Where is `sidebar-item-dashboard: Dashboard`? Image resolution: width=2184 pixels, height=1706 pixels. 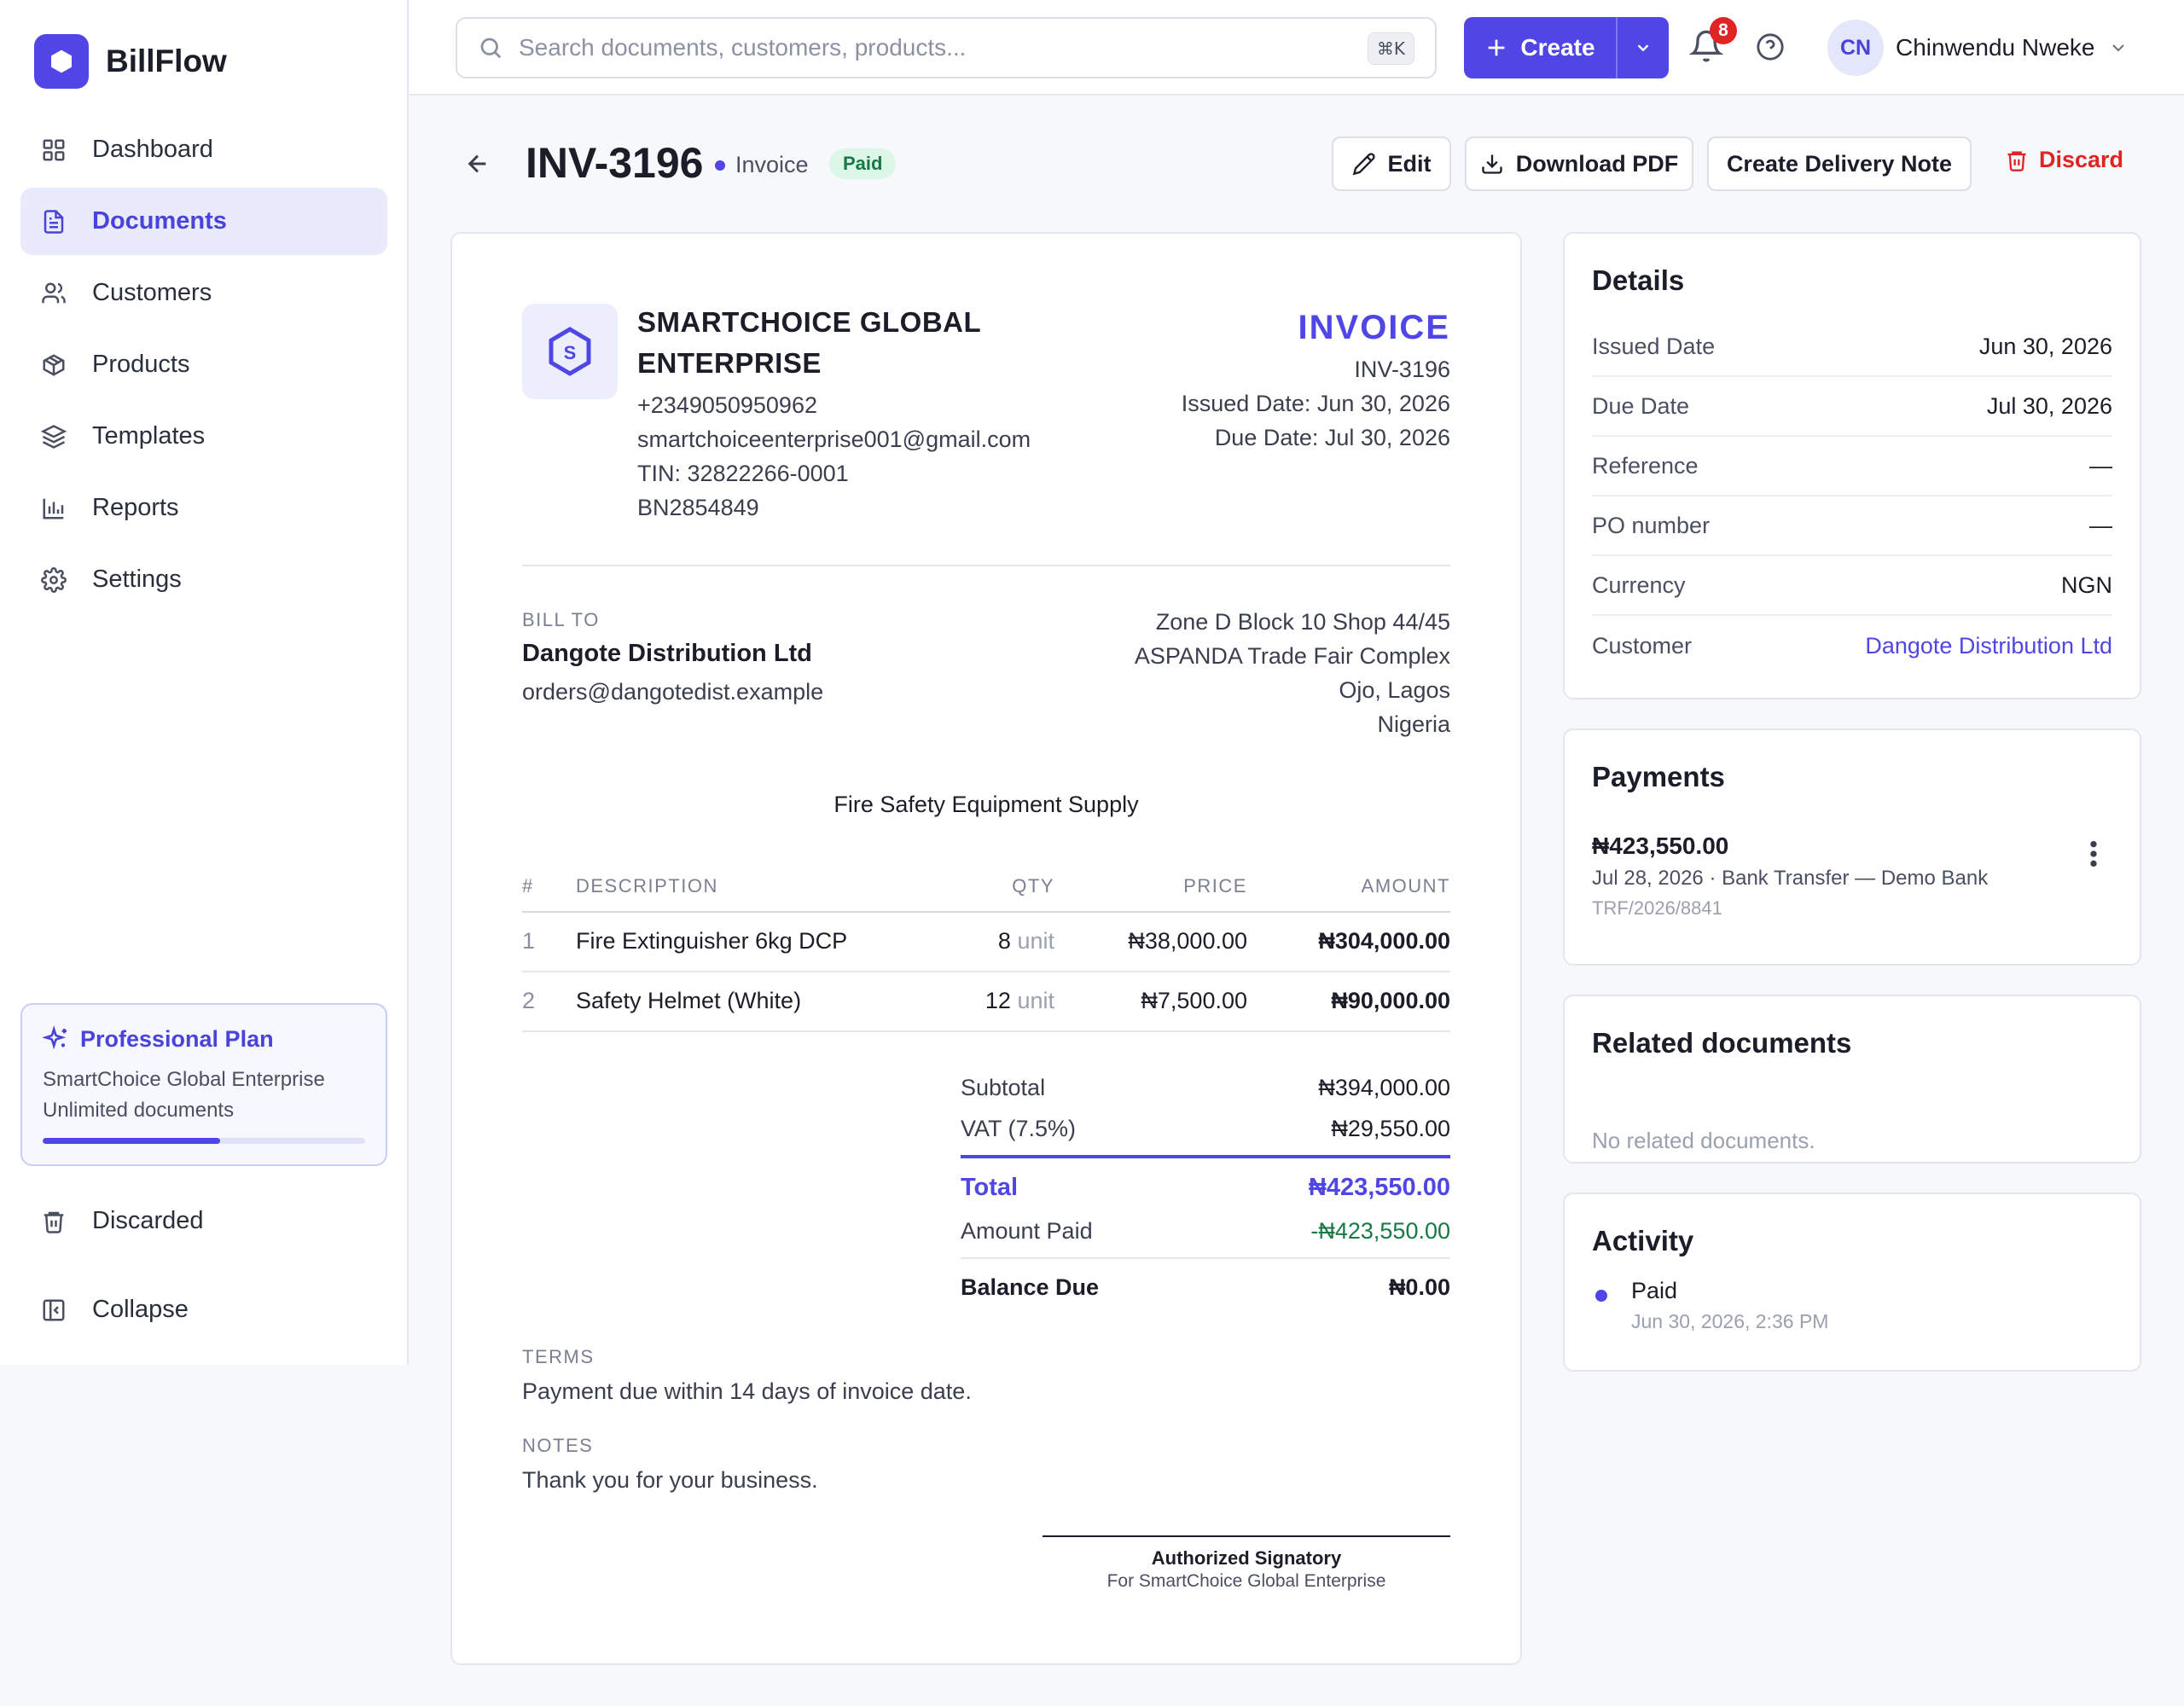
sidebar-item-dashboard: Dashboard is located at coordinates (203, 149).